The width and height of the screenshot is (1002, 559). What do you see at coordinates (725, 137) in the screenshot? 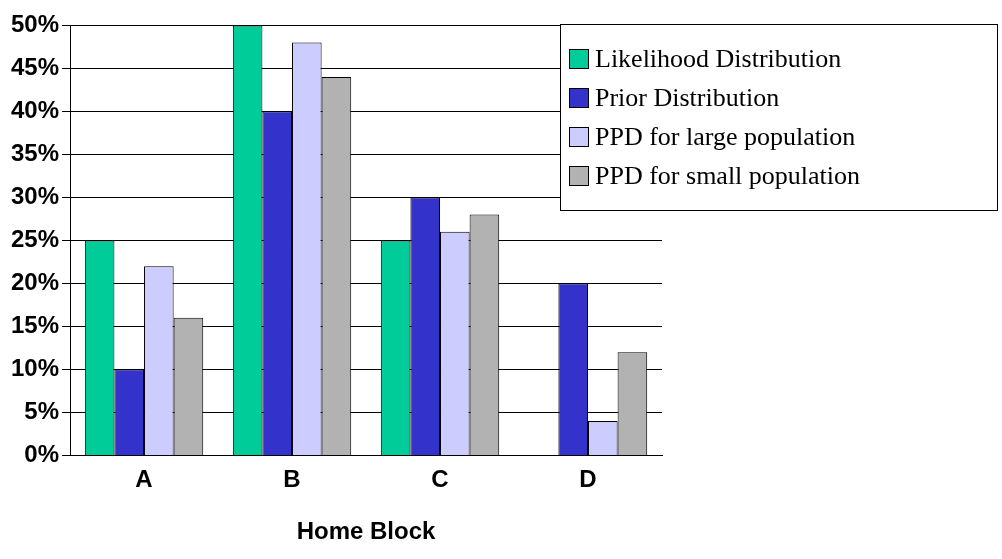
I see `legend-label: PPD for large population` at bounding box center [725, 137].